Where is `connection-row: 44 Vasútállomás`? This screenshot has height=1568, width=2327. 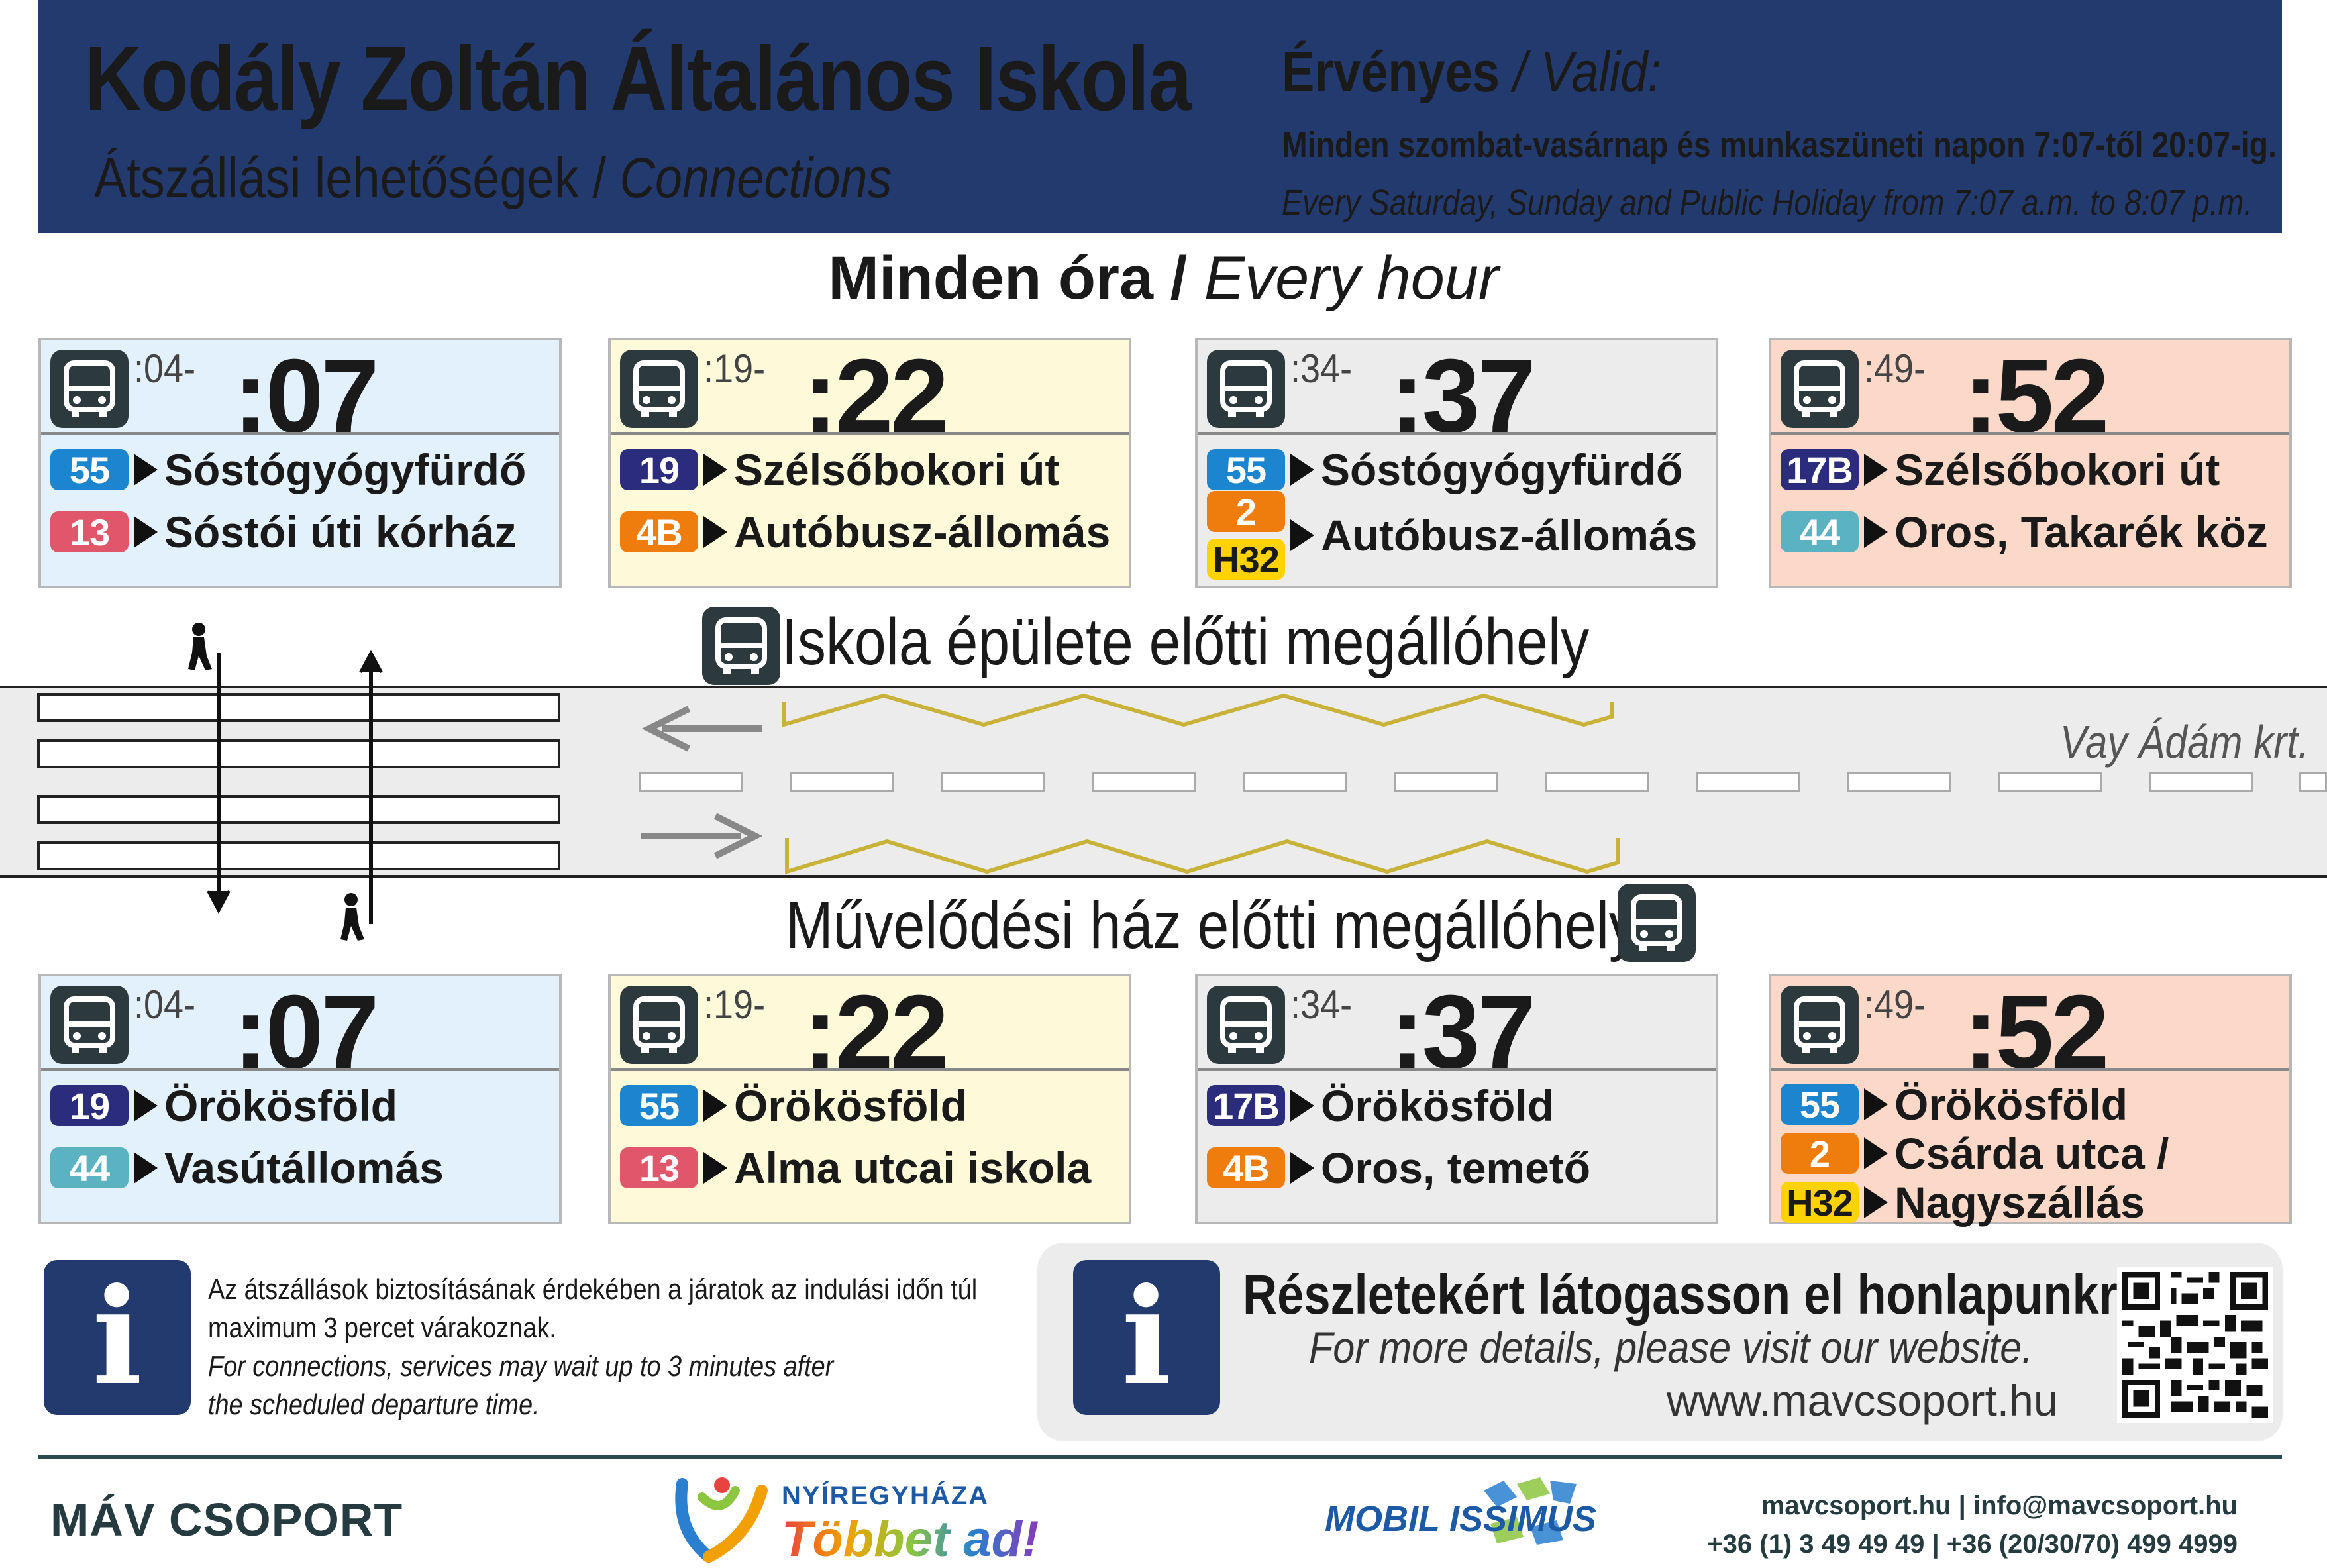 connection-row: 44 Vasútállomás is located at coordinates (247, 1167).